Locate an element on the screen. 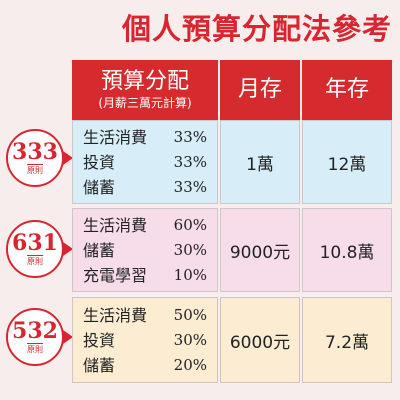 This screenshot has height=400, width=400. header-yearly-label: 年存 is located at coordinates (346, 89).